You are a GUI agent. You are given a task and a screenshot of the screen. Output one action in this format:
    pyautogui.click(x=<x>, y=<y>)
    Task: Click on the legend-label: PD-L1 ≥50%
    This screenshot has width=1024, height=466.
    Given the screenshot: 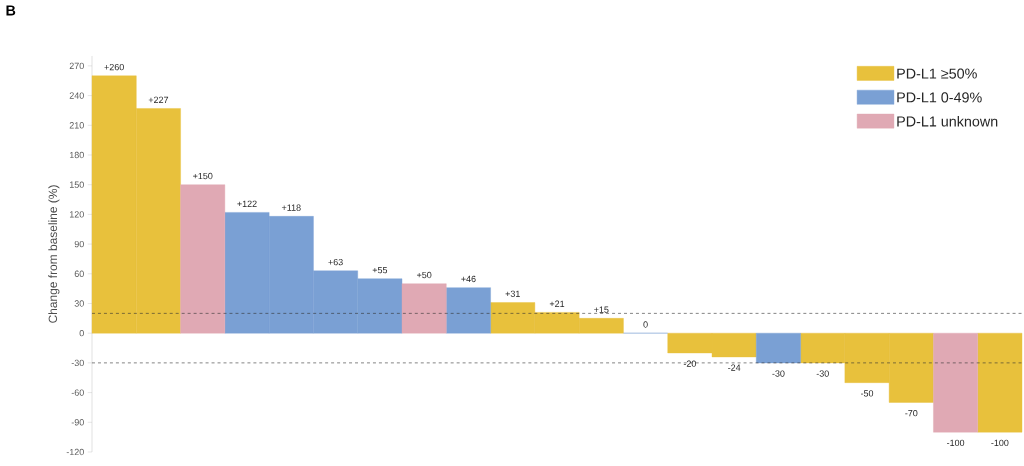 What is the action you would take?
    pyautogui.click(x=937, y=73)
    